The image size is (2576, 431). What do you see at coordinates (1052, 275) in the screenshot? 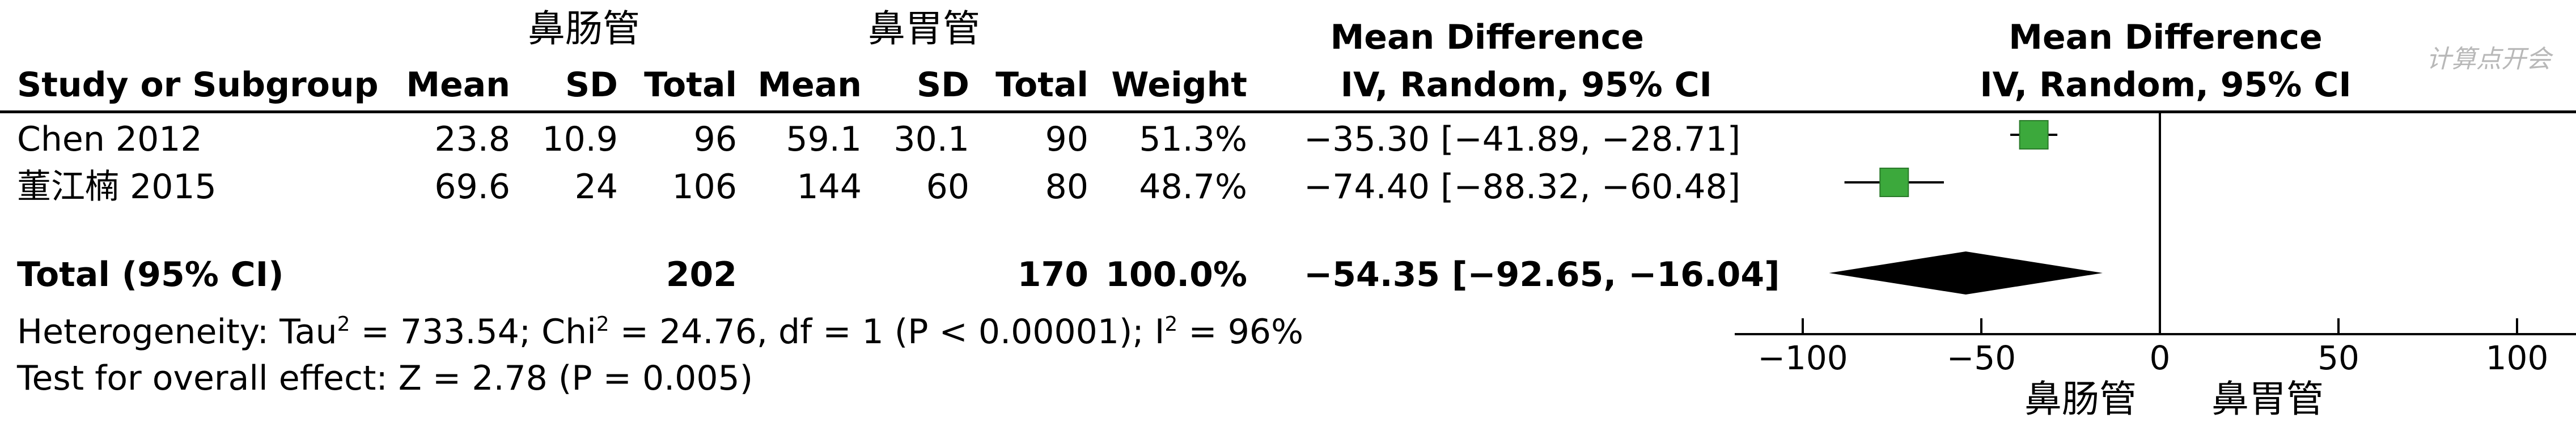
I see `total-c-total: 170` at bounding box center [1052, 275].